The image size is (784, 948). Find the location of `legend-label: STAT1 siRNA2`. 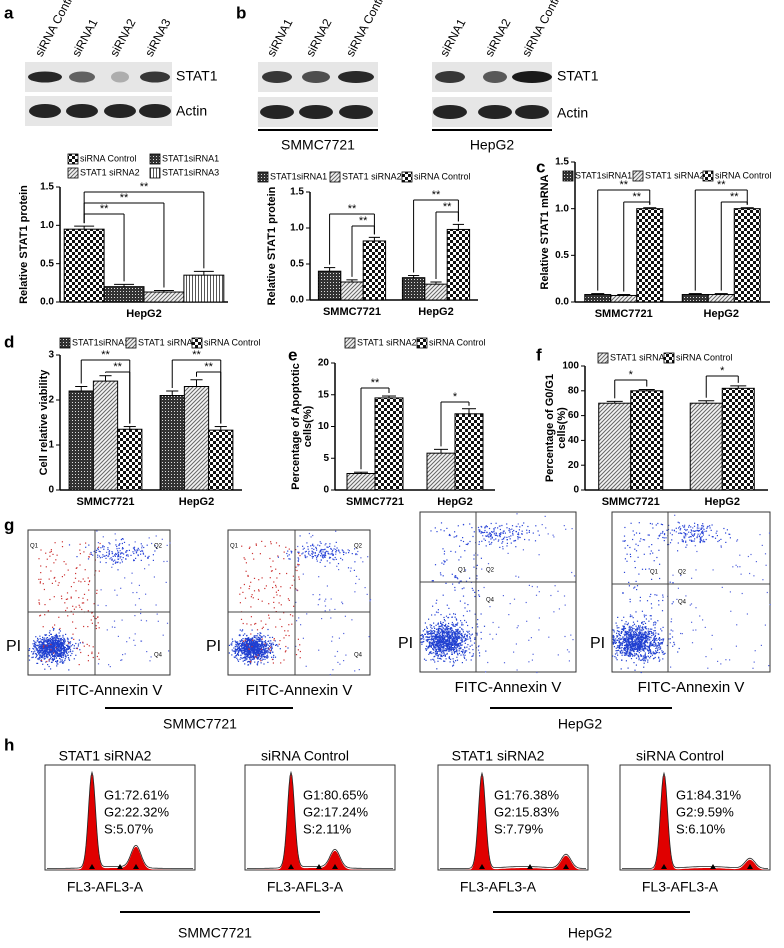

legend-label: STAT1 siRNA2 is located at coordinates (387, 342).